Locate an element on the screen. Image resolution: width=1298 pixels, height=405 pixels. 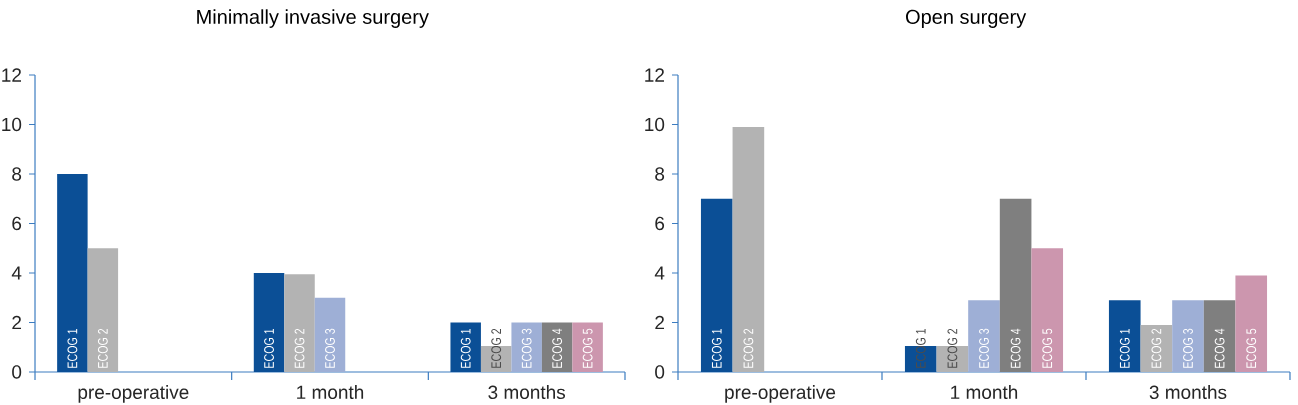
chart-title: Minimally invasive surgery is located at coordinates (313, 18).